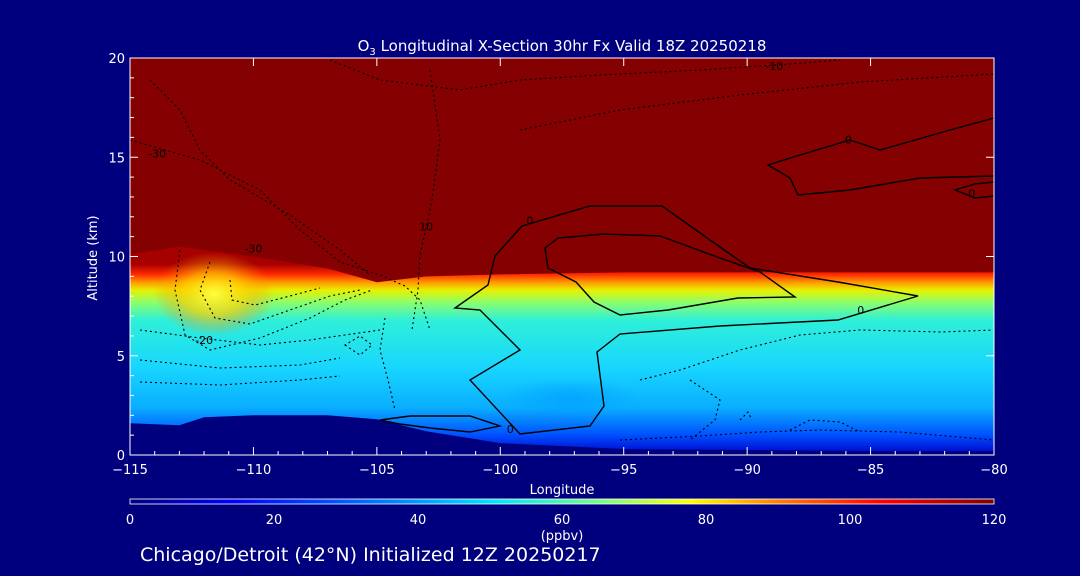 The width and height of the screenshot is (1080, 576). I want to click on colorbar-tick-label: 0, so click(130, 520).